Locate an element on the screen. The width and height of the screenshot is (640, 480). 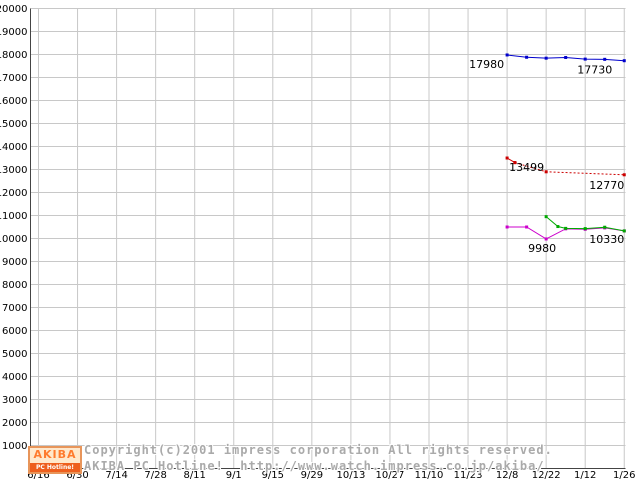
svg-text: 17730 is located at coordinates (594, 70).